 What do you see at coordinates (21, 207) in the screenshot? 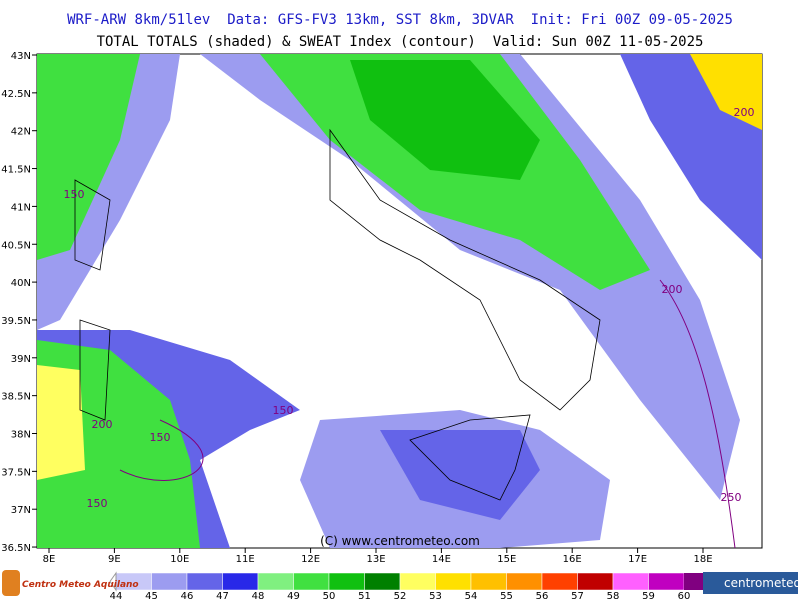
I see `lat-label: 41N` at bounding box center [21, 207].